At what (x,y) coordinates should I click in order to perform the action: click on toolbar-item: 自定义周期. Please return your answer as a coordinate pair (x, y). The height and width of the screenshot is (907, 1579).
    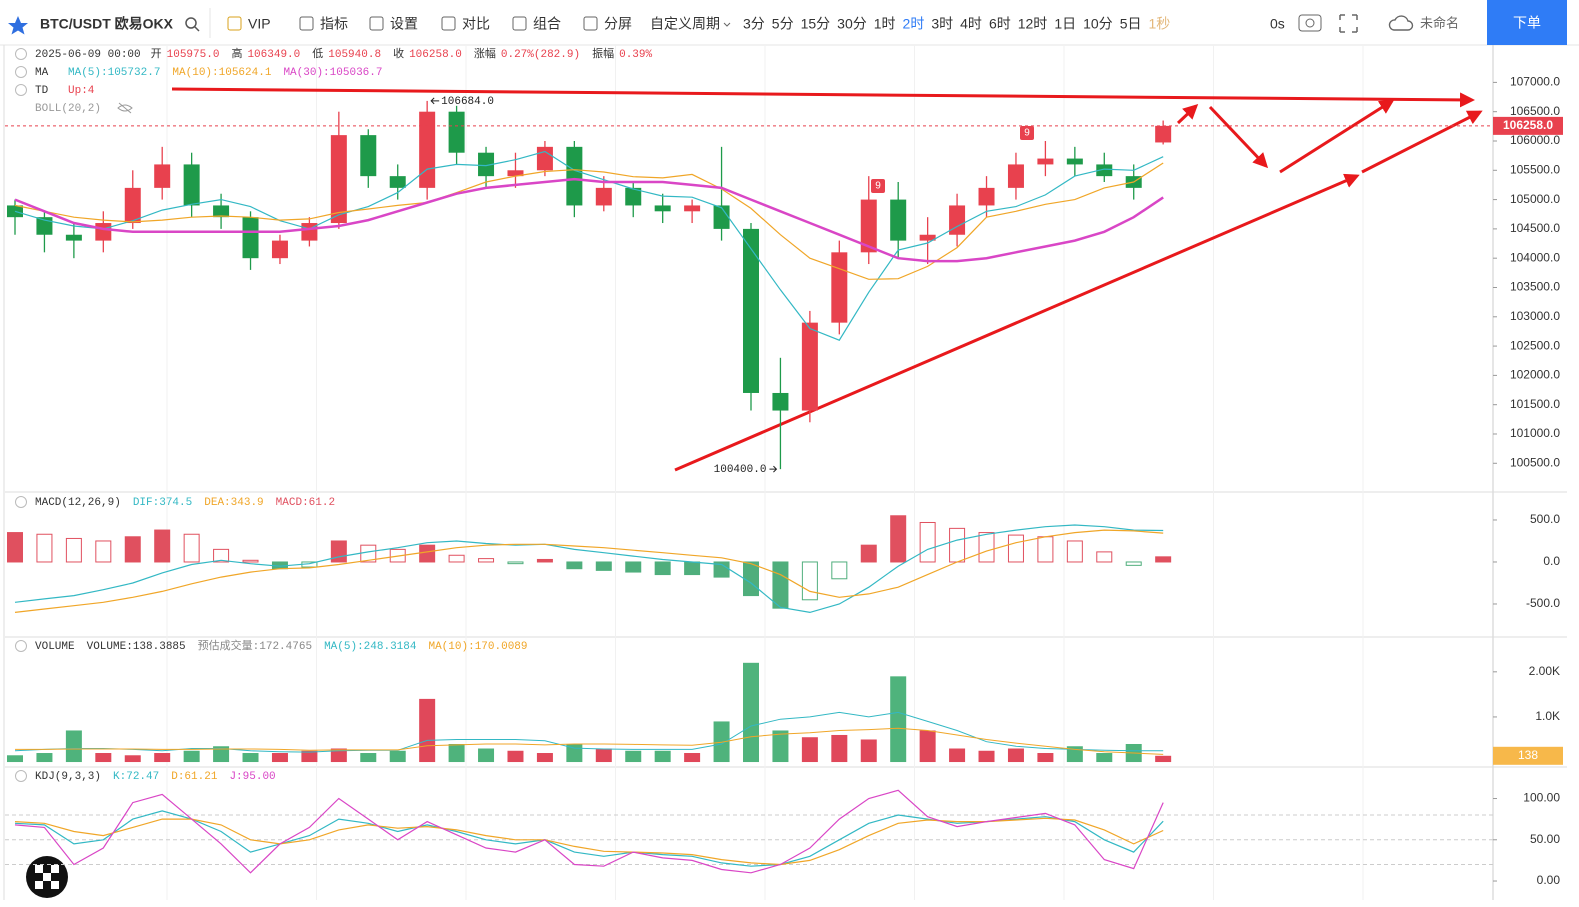
    Looking at the image, I should click on (685, 24).